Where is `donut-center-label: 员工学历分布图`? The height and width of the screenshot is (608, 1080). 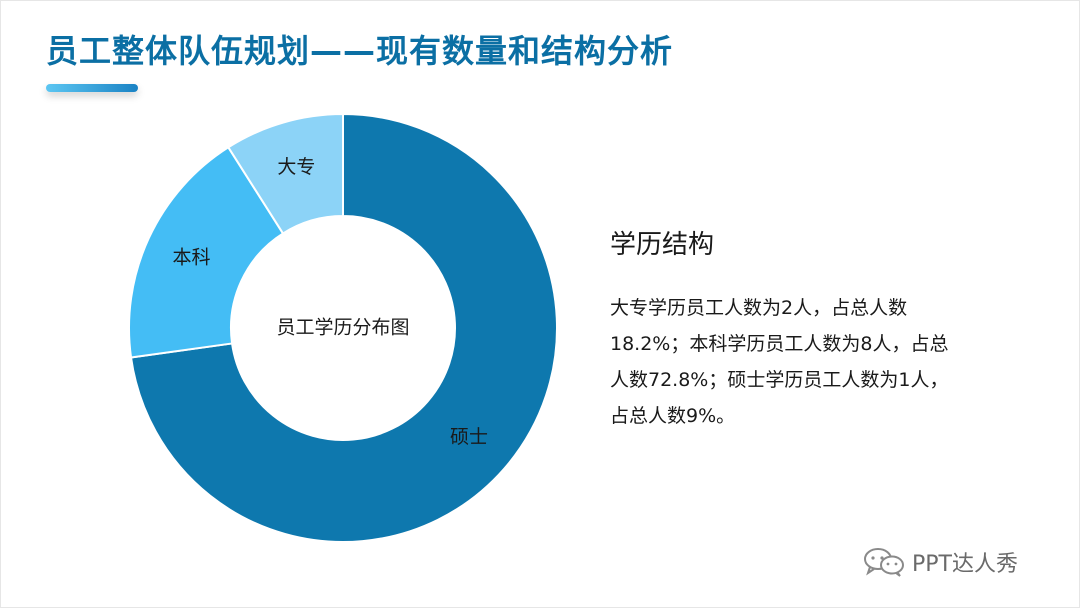 donut-center-label: 员工学历分布图 is located at coordinates (342, 328).